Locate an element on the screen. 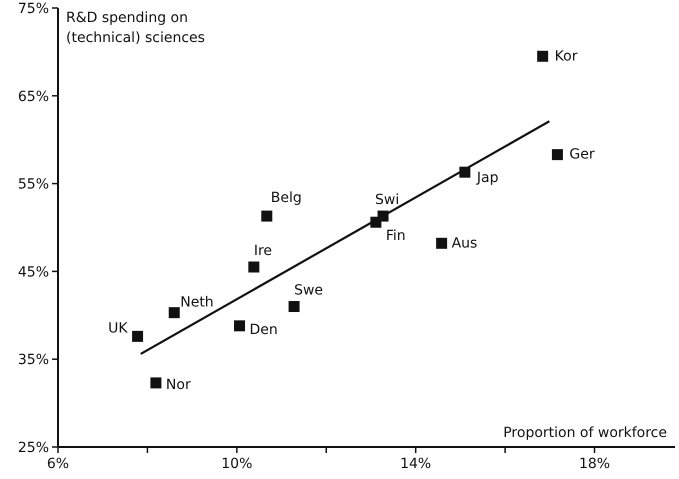 The image size is (679, 479). x-tick-label: 10% is located at coordinates (236, 464).